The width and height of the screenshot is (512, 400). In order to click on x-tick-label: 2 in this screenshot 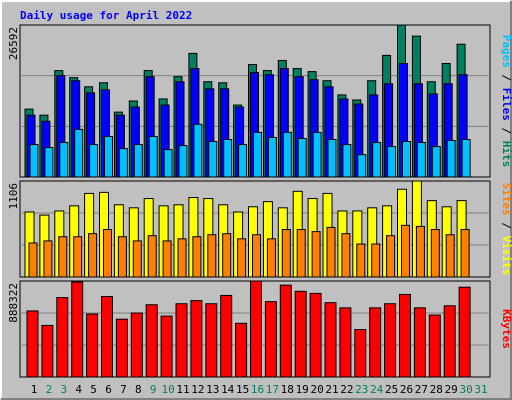, I will do `click(49, 389)`.